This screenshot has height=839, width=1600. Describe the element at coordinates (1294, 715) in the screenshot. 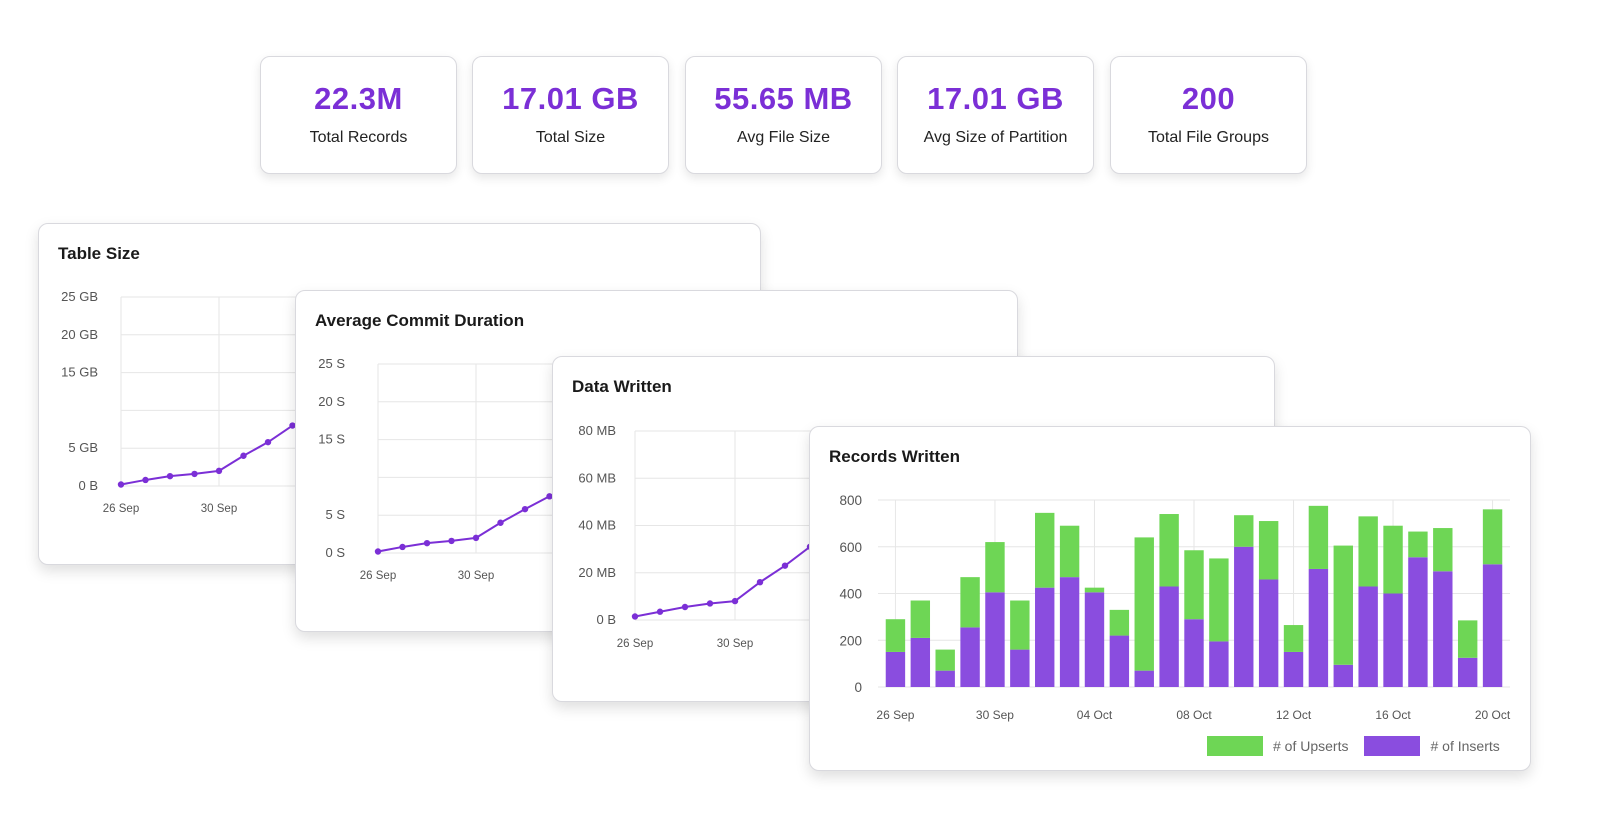

I see `x-tick-label: 12 Oct` at that location.